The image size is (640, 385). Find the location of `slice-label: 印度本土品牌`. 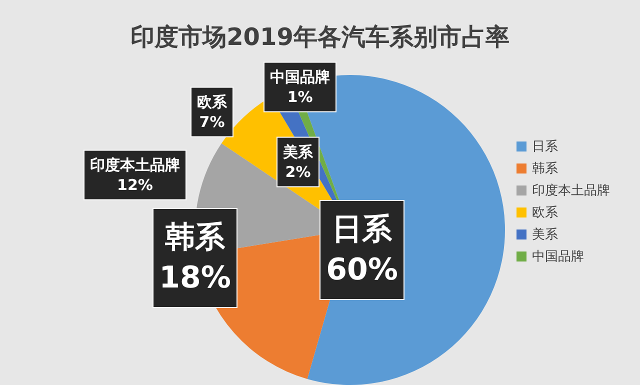

slice-label: 印度本土品牌 is located at coordinates (135, 165).